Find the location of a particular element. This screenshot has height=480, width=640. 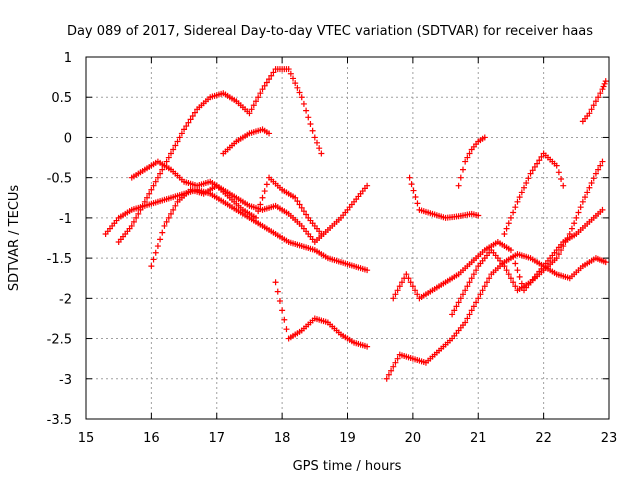

y-tick-label: -2 is located at coordinates (65, 299).